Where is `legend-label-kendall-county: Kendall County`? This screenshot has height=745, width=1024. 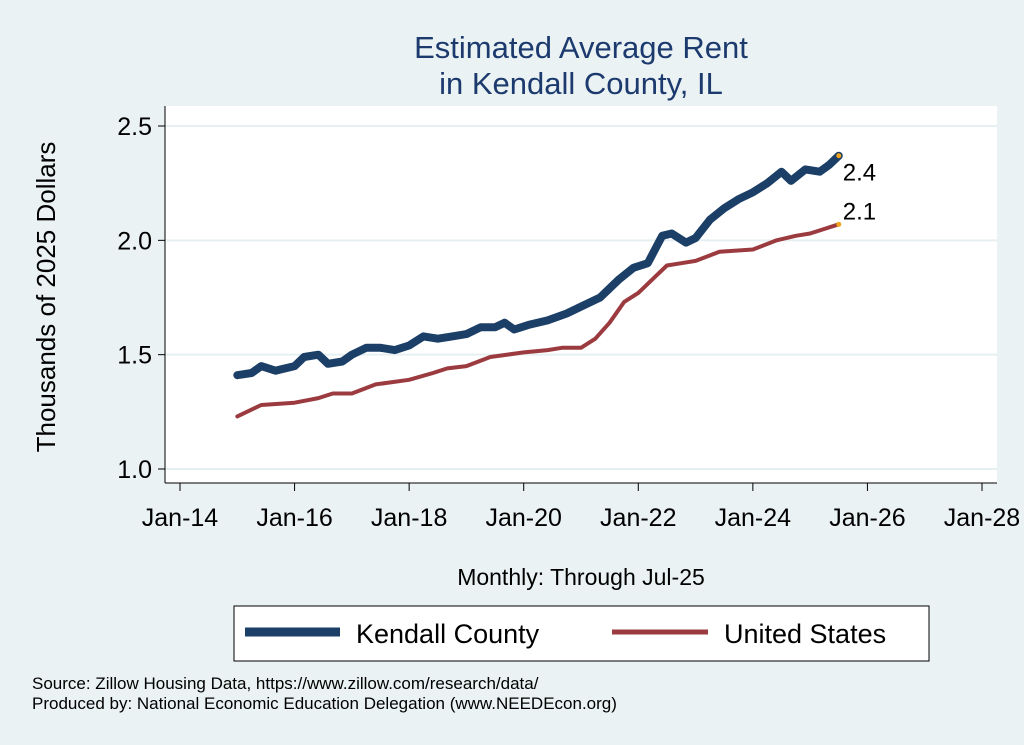
legend-label-kendall-county: Kendall County is located at coordinates (448, 634).